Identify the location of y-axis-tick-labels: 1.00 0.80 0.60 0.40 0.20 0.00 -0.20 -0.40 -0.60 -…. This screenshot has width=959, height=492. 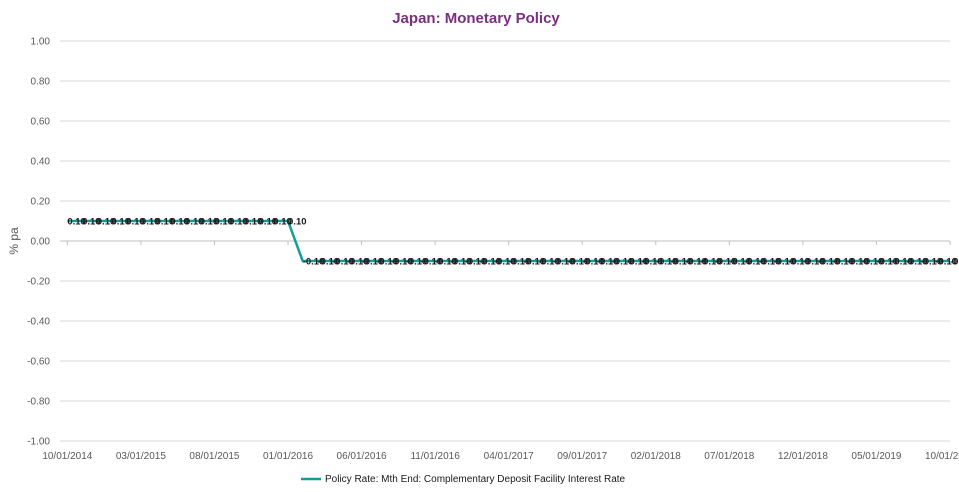
(38, 242).